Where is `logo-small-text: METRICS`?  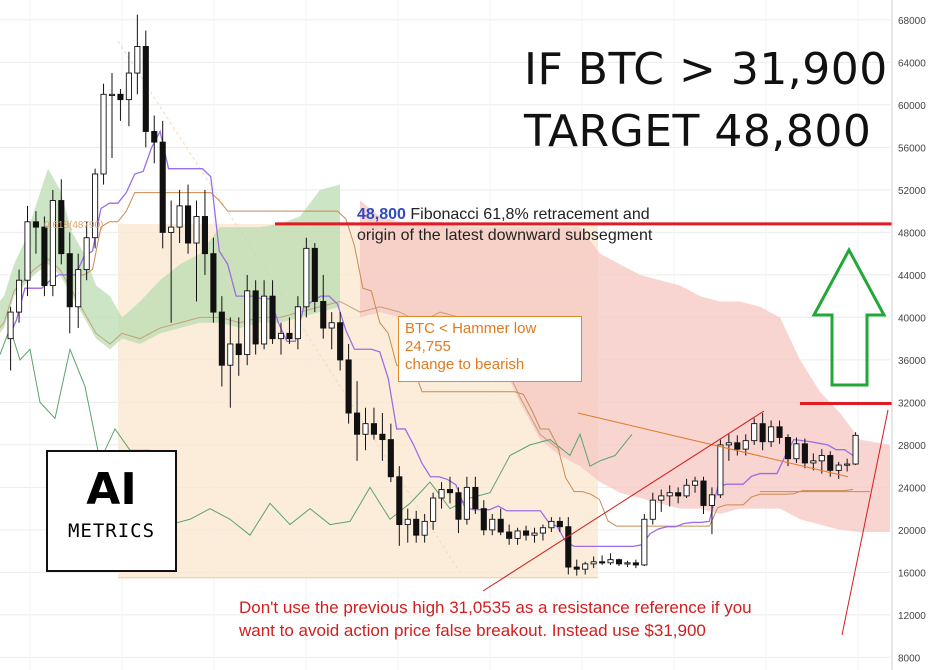
logo-small-text: METRICS is located at coordinates (111, 531).